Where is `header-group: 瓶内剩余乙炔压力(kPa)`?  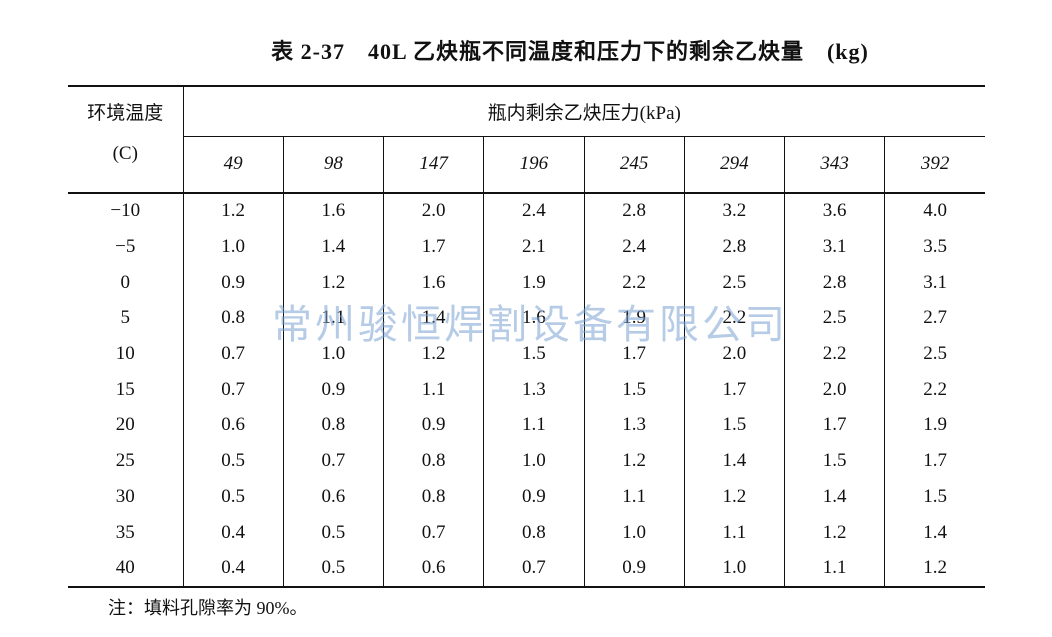
header-group: 瓶内剩余乙炔压力(kPa) is located at coordinates (584, 111).